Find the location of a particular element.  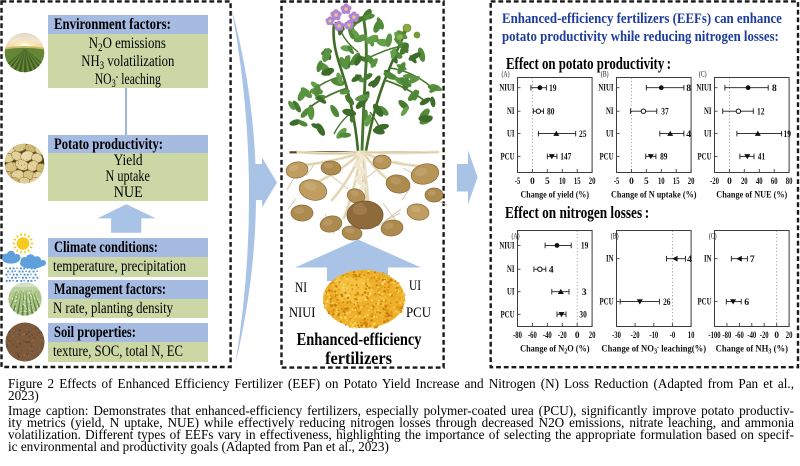

svg-text: 30 is located at coordinates (582, 315).